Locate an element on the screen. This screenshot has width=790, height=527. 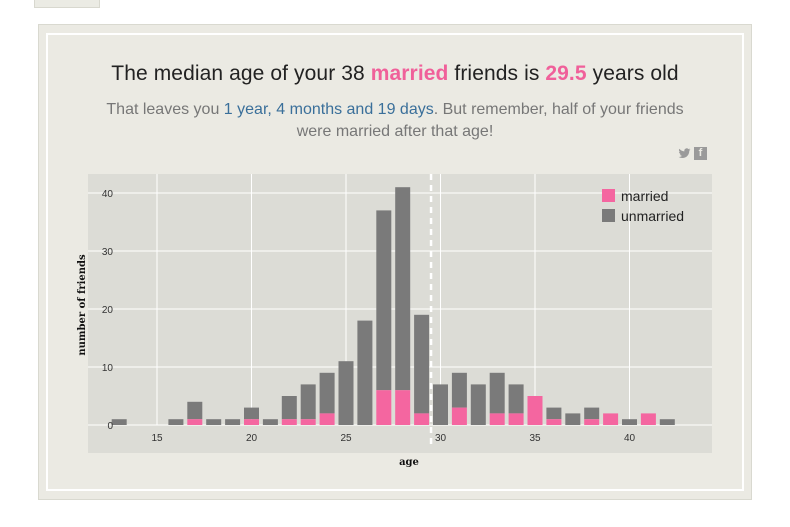
y-tick-label: 10 is located at coordinates (108, 368).